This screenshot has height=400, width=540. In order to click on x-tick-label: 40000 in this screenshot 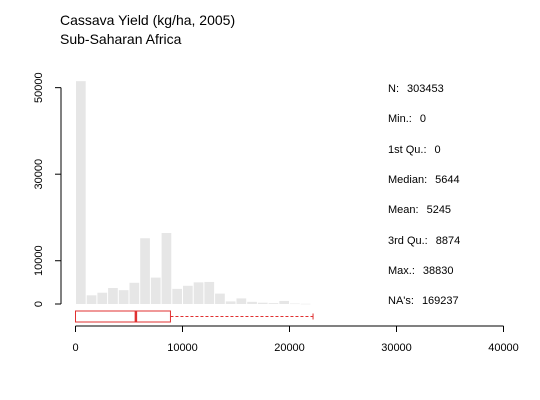, I will do `click(503, 348)`.